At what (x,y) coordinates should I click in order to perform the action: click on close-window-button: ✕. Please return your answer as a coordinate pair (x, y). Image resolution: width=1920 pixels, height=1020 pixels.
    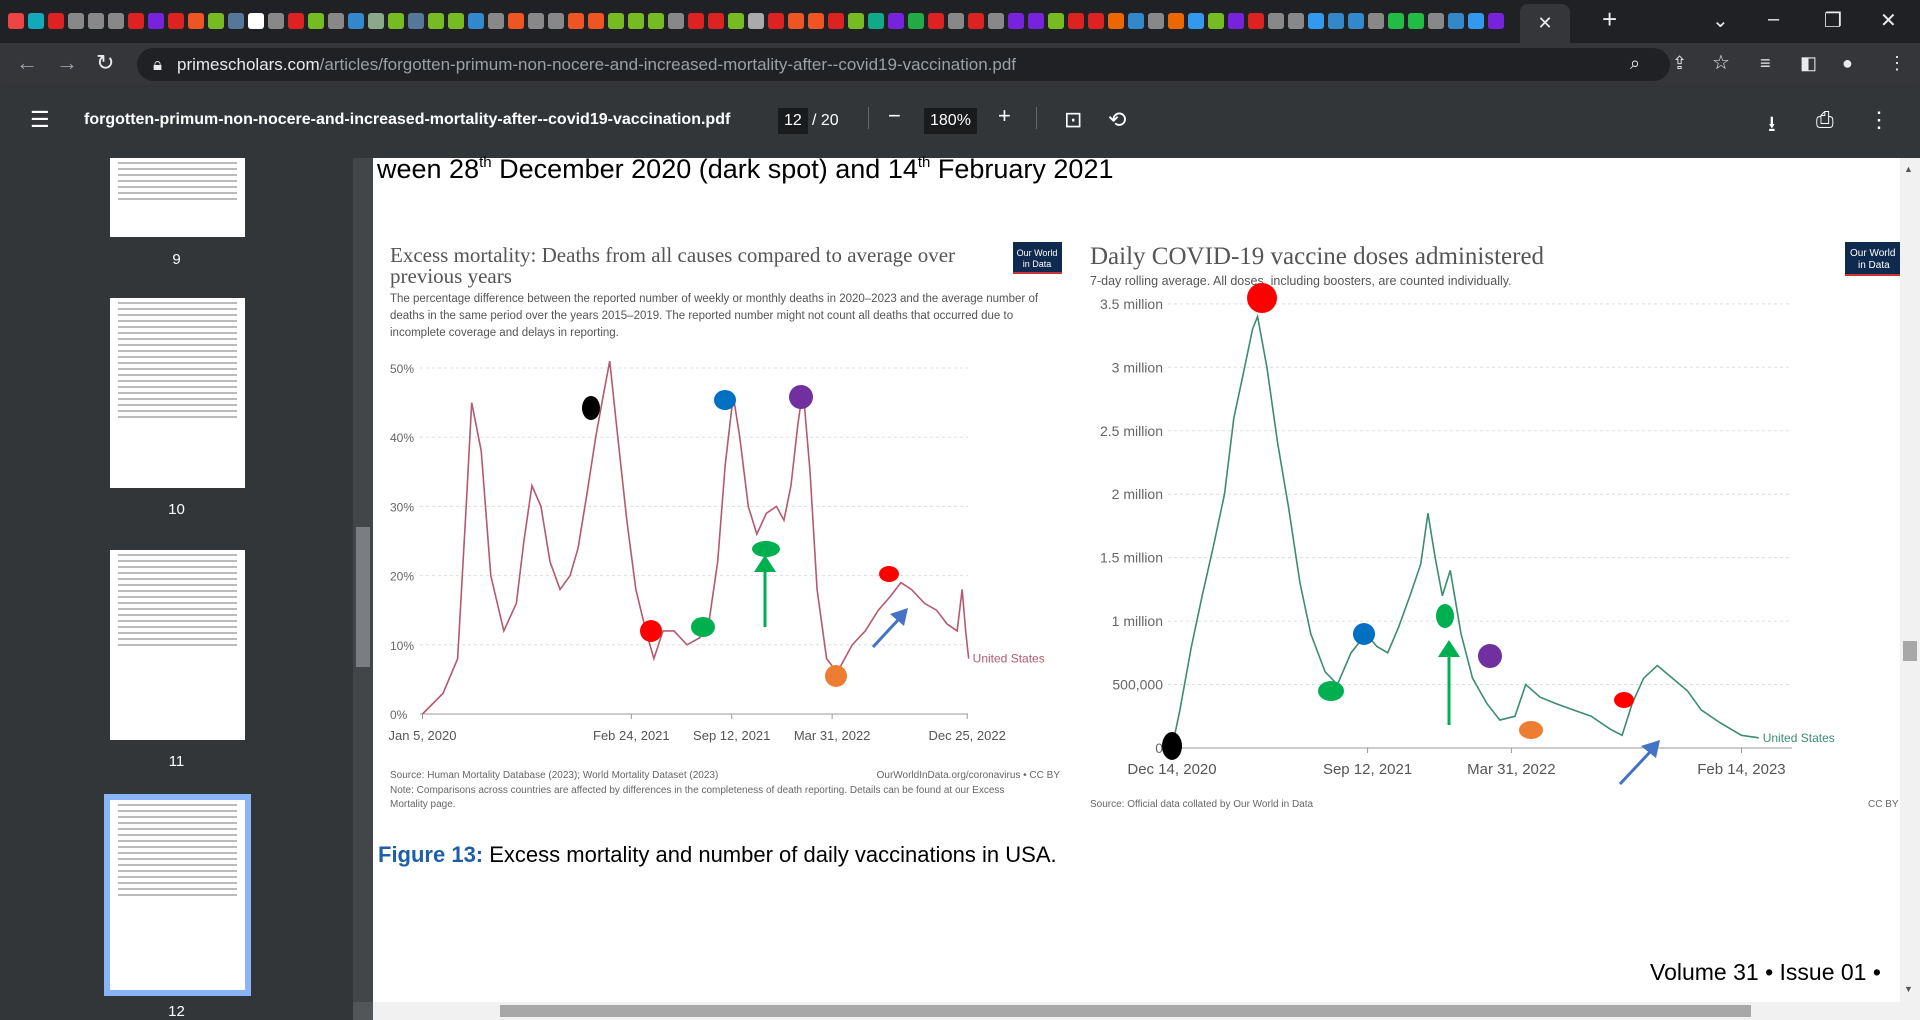
    Looking at the image, I should click on (1888, 21).